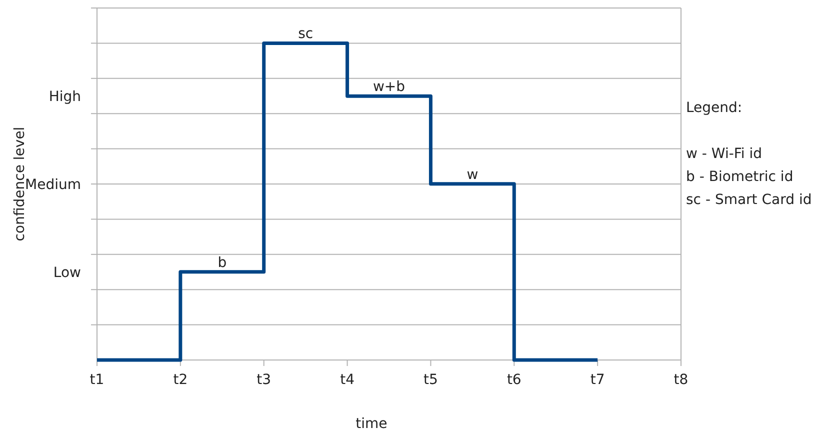 The image size is (840, 435). Describe the element at coordinates (472, 174) in the screenshot. I see `annotation: w` at that location.